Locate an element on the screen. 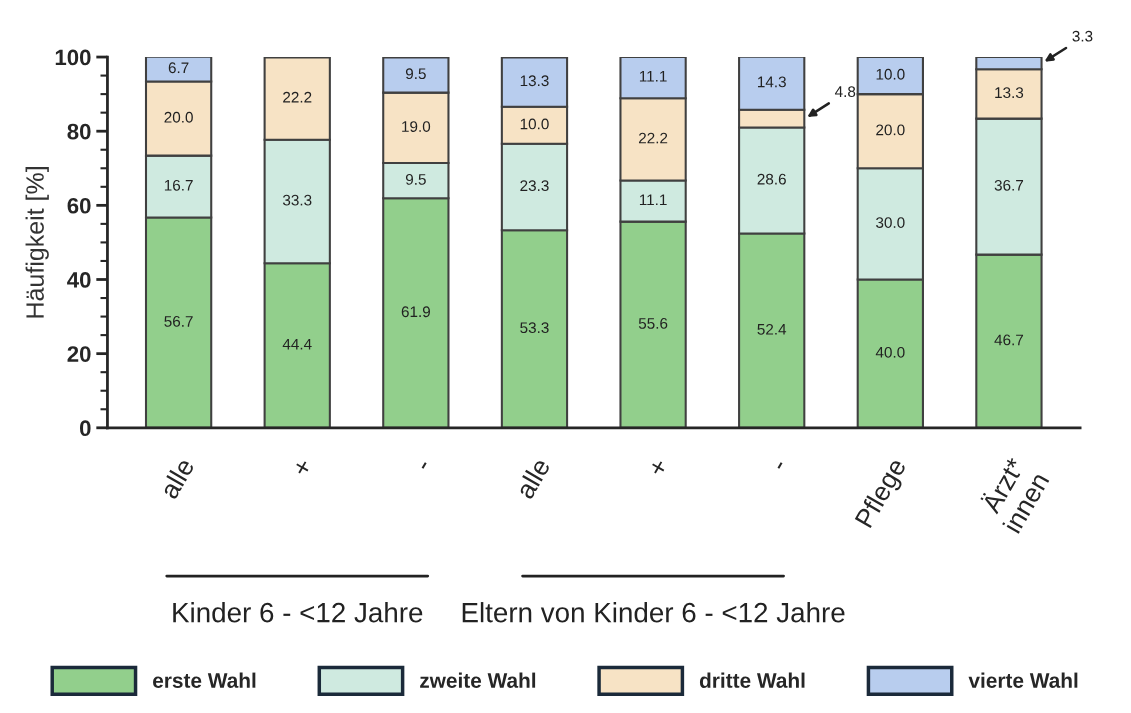 Image resolution: width=1131 pixels, height=713 pixels. data-label: 40.0 is located at coordinates (890, 352).